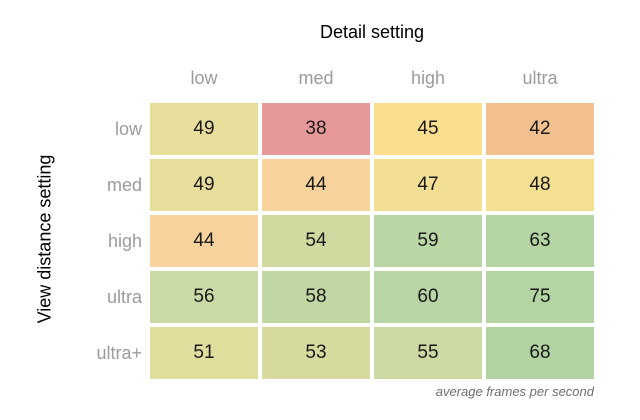 The height and width of the screenshot is (420, 640). I want to click on heatmap-cell: 55, so click(428, 353).